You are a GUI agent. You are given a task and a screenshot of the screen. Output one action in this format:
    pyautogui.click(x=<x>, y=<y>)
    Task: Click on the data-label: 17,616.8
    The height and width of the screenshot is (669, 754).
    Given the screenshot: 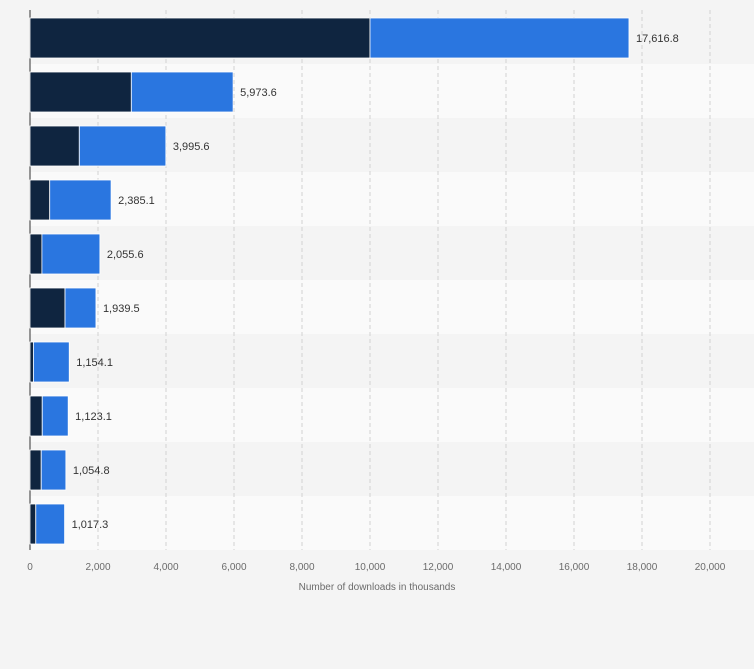 What is the action you would take?
    pyautogui.click(x=657, y=39)
    